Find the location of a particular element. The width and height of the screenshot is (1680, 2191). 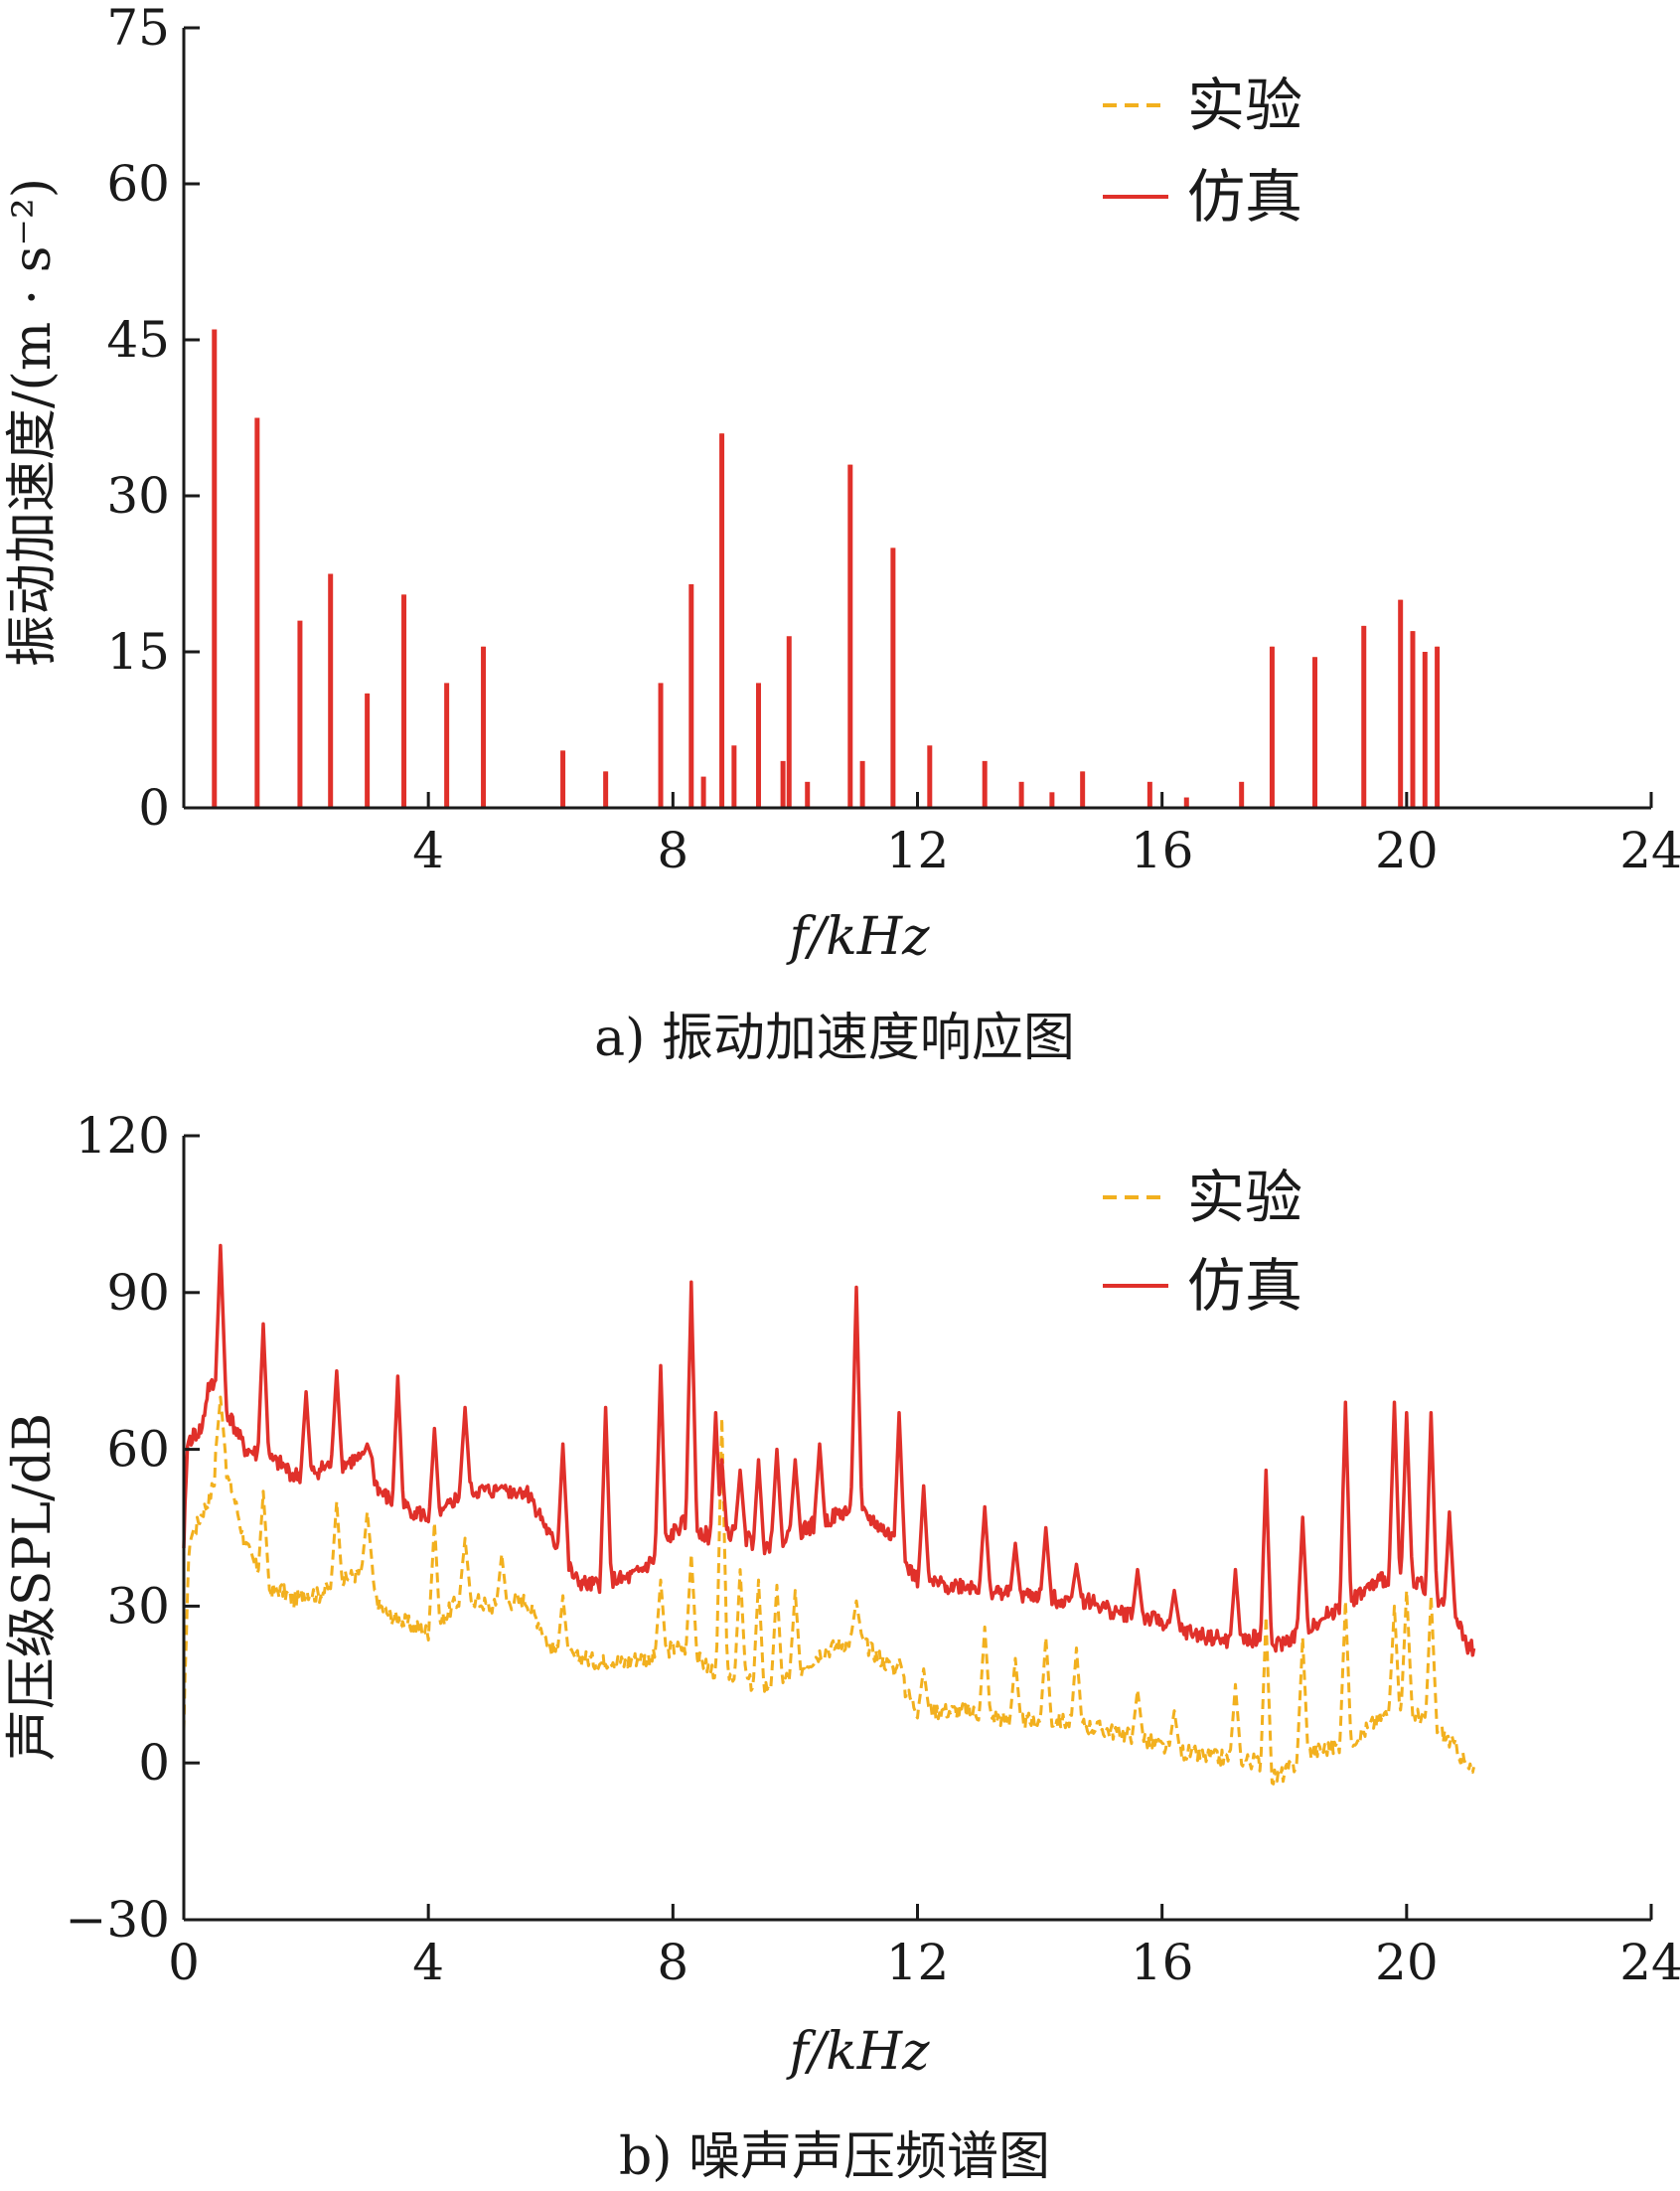

y-ticks-b: −30 0 30 60 90 120 is located at coordinates (132, 1528).